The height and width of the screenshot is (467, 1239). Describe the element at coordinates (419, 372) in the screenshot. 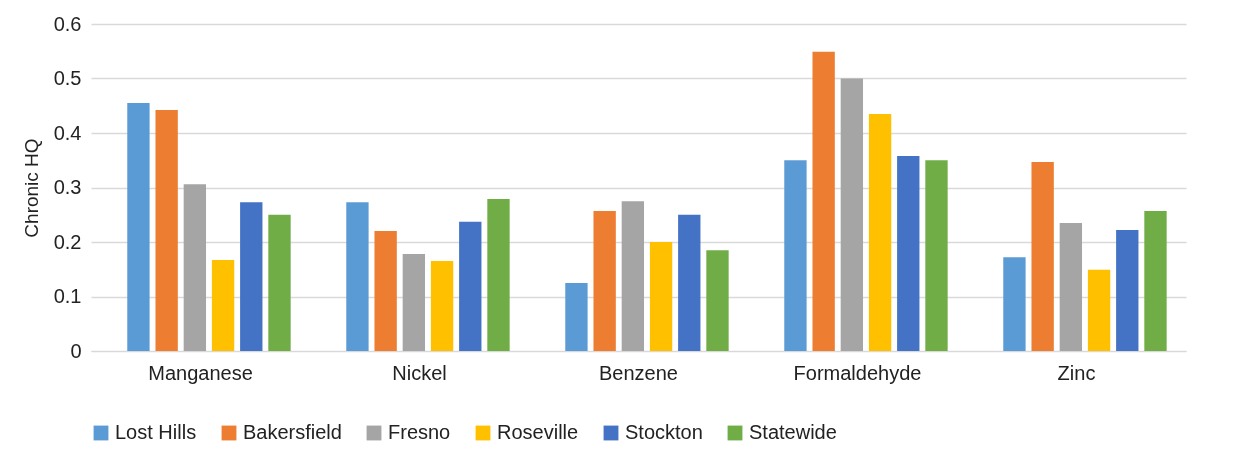

I see `x-tick-label: Nickel` at that location.